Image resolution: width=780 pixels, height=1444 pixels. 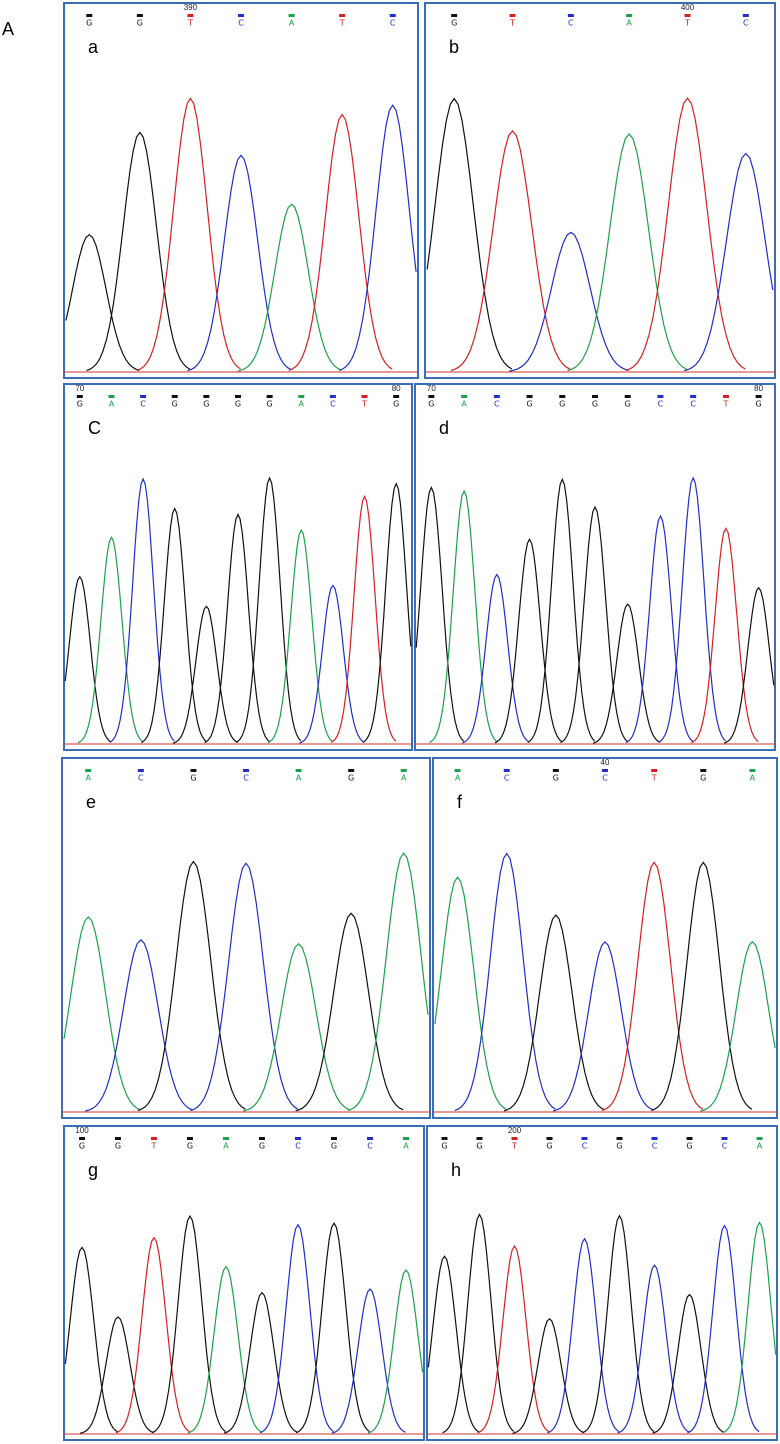 I want to click on position-number: 400, so click(x=688, y=7).